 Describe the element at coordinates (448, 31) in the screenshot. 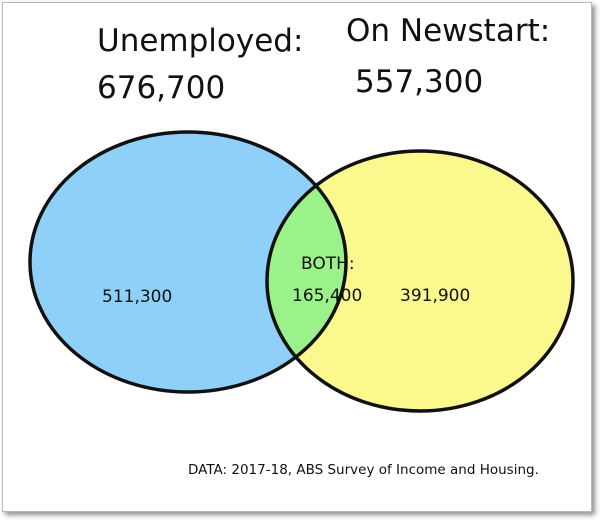

I see `newstart-title: On Newstart:` at that location.